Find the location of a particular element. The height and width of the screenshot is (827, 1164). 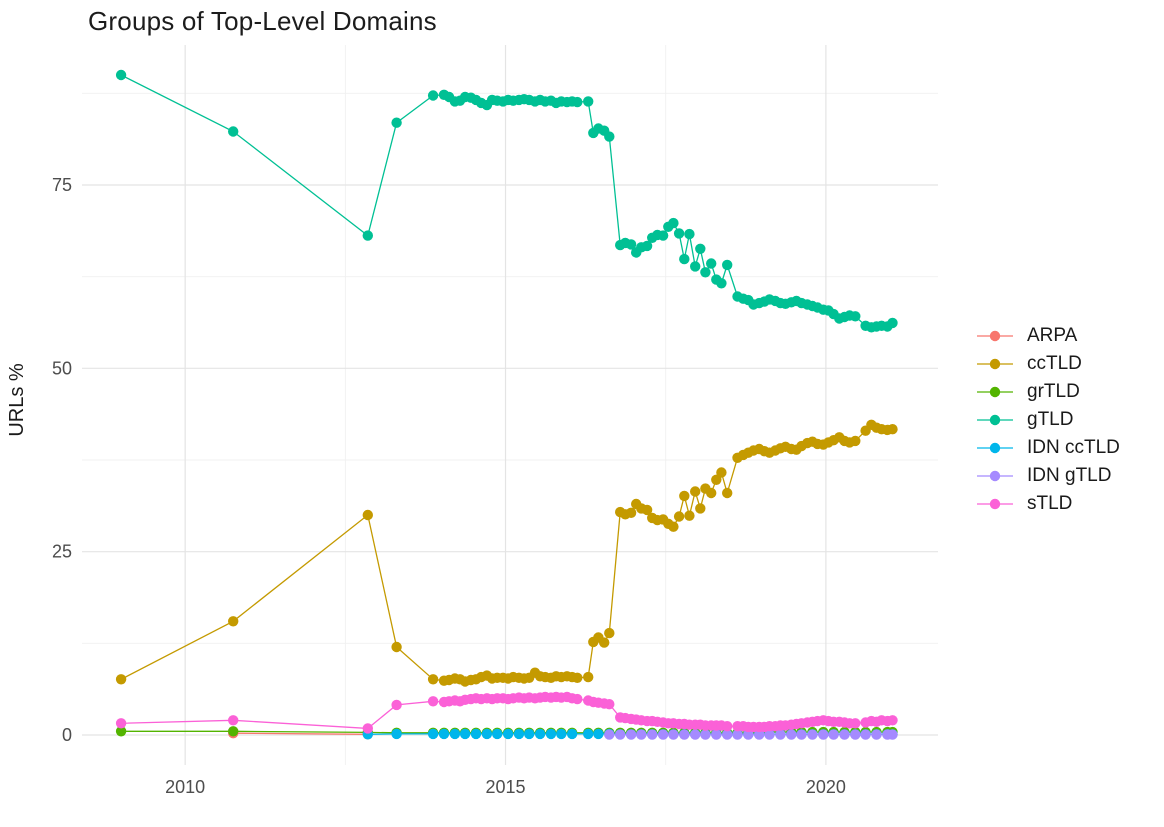

y-tick-label: 50 is located at coordinates (62, 368).